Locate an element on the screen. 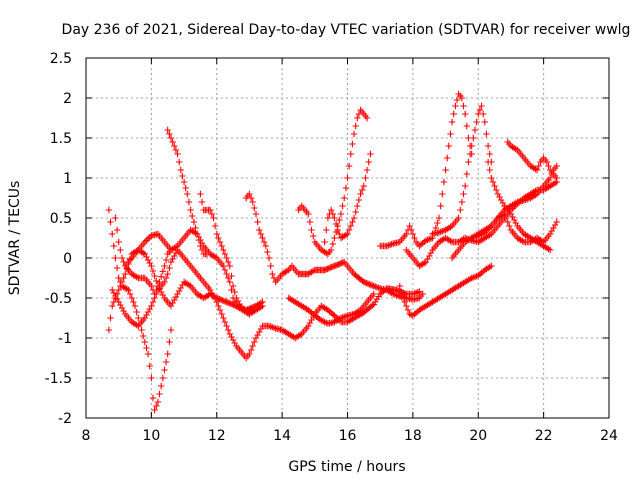 This screenshot has height=480, width=640. y-tick-label: 0 is located at coordinates (67, 259).